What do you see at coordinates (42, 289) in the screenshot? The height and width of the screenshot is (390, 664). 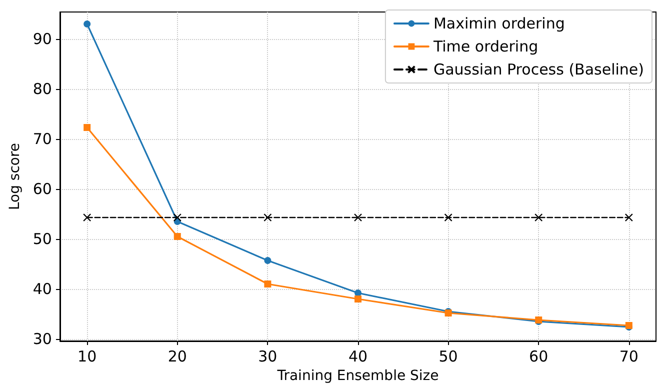 I see `y-tick-label: 40` at bounding box center [42, 289].